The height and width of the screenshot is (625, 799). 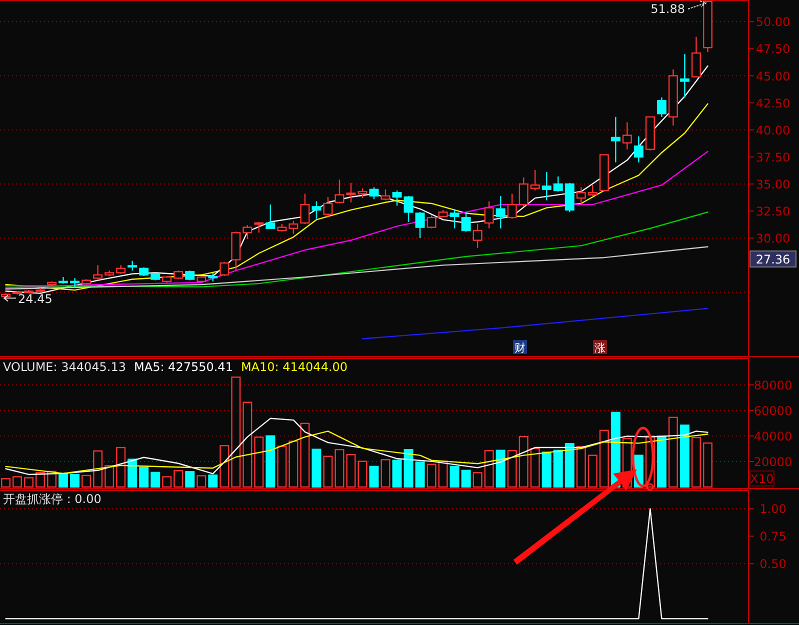 I want to click on text: MA10: 414044.00, so click(x=294, y=367).